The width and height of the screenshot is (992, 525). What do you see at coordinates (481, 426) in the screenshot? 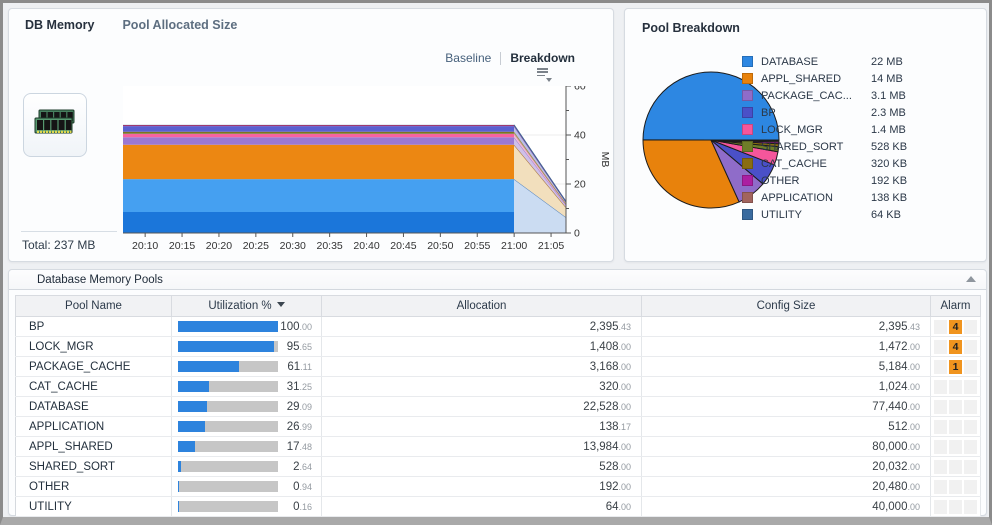
I see `allocation-cell: 138.17` at bounding box center [481, 426].